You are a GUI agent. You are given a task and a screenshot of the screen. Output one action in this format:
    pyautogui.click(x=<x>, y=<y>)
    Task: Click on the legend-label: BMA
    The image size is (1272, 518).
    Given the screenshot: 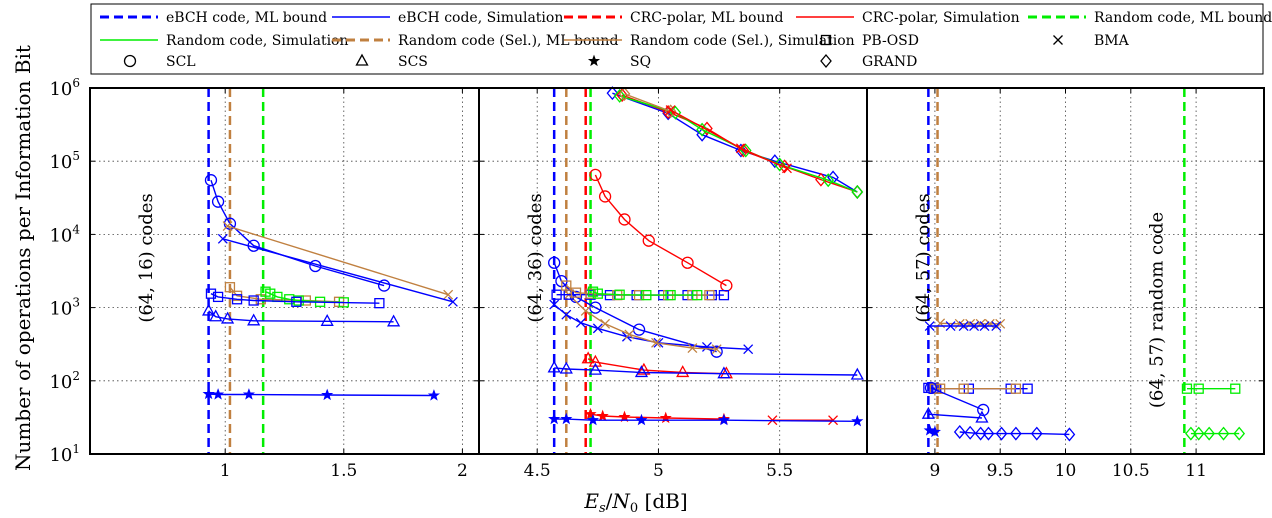 What is the action you would take?
    pyautogui.click(x=1112, y=41)
    